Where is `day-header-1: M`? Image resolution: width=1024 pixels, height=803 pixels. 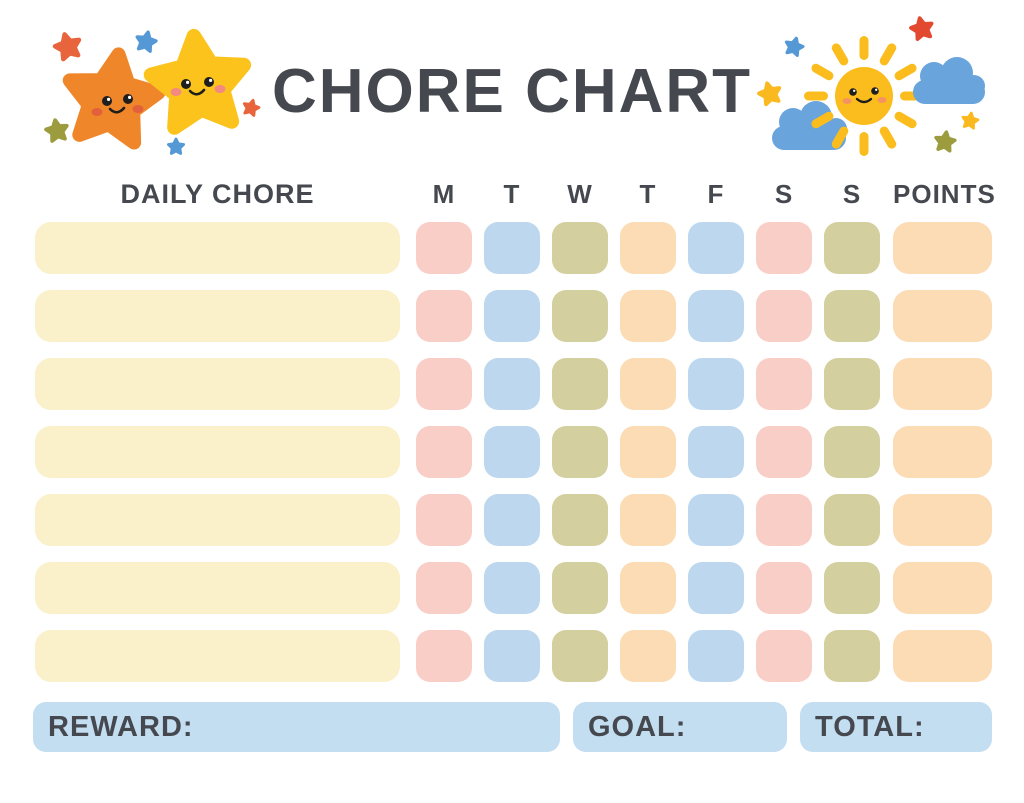
day-header-1: M is located at coordinates (444, 194).